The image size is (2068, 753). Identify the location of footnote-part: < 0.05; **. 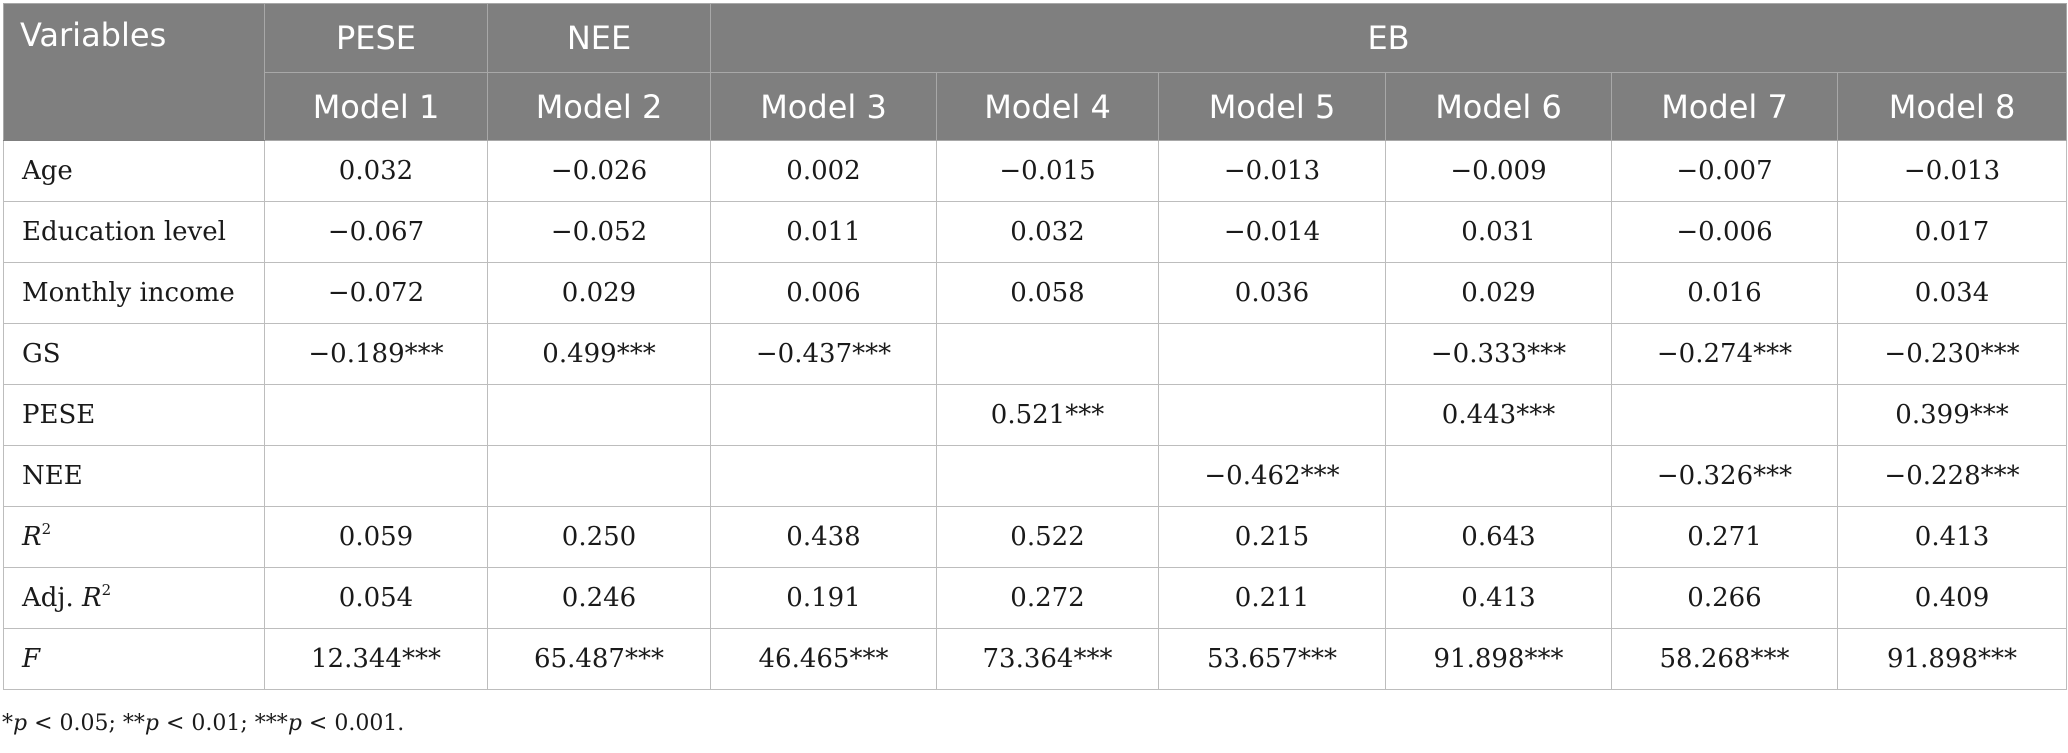
(86, 723).